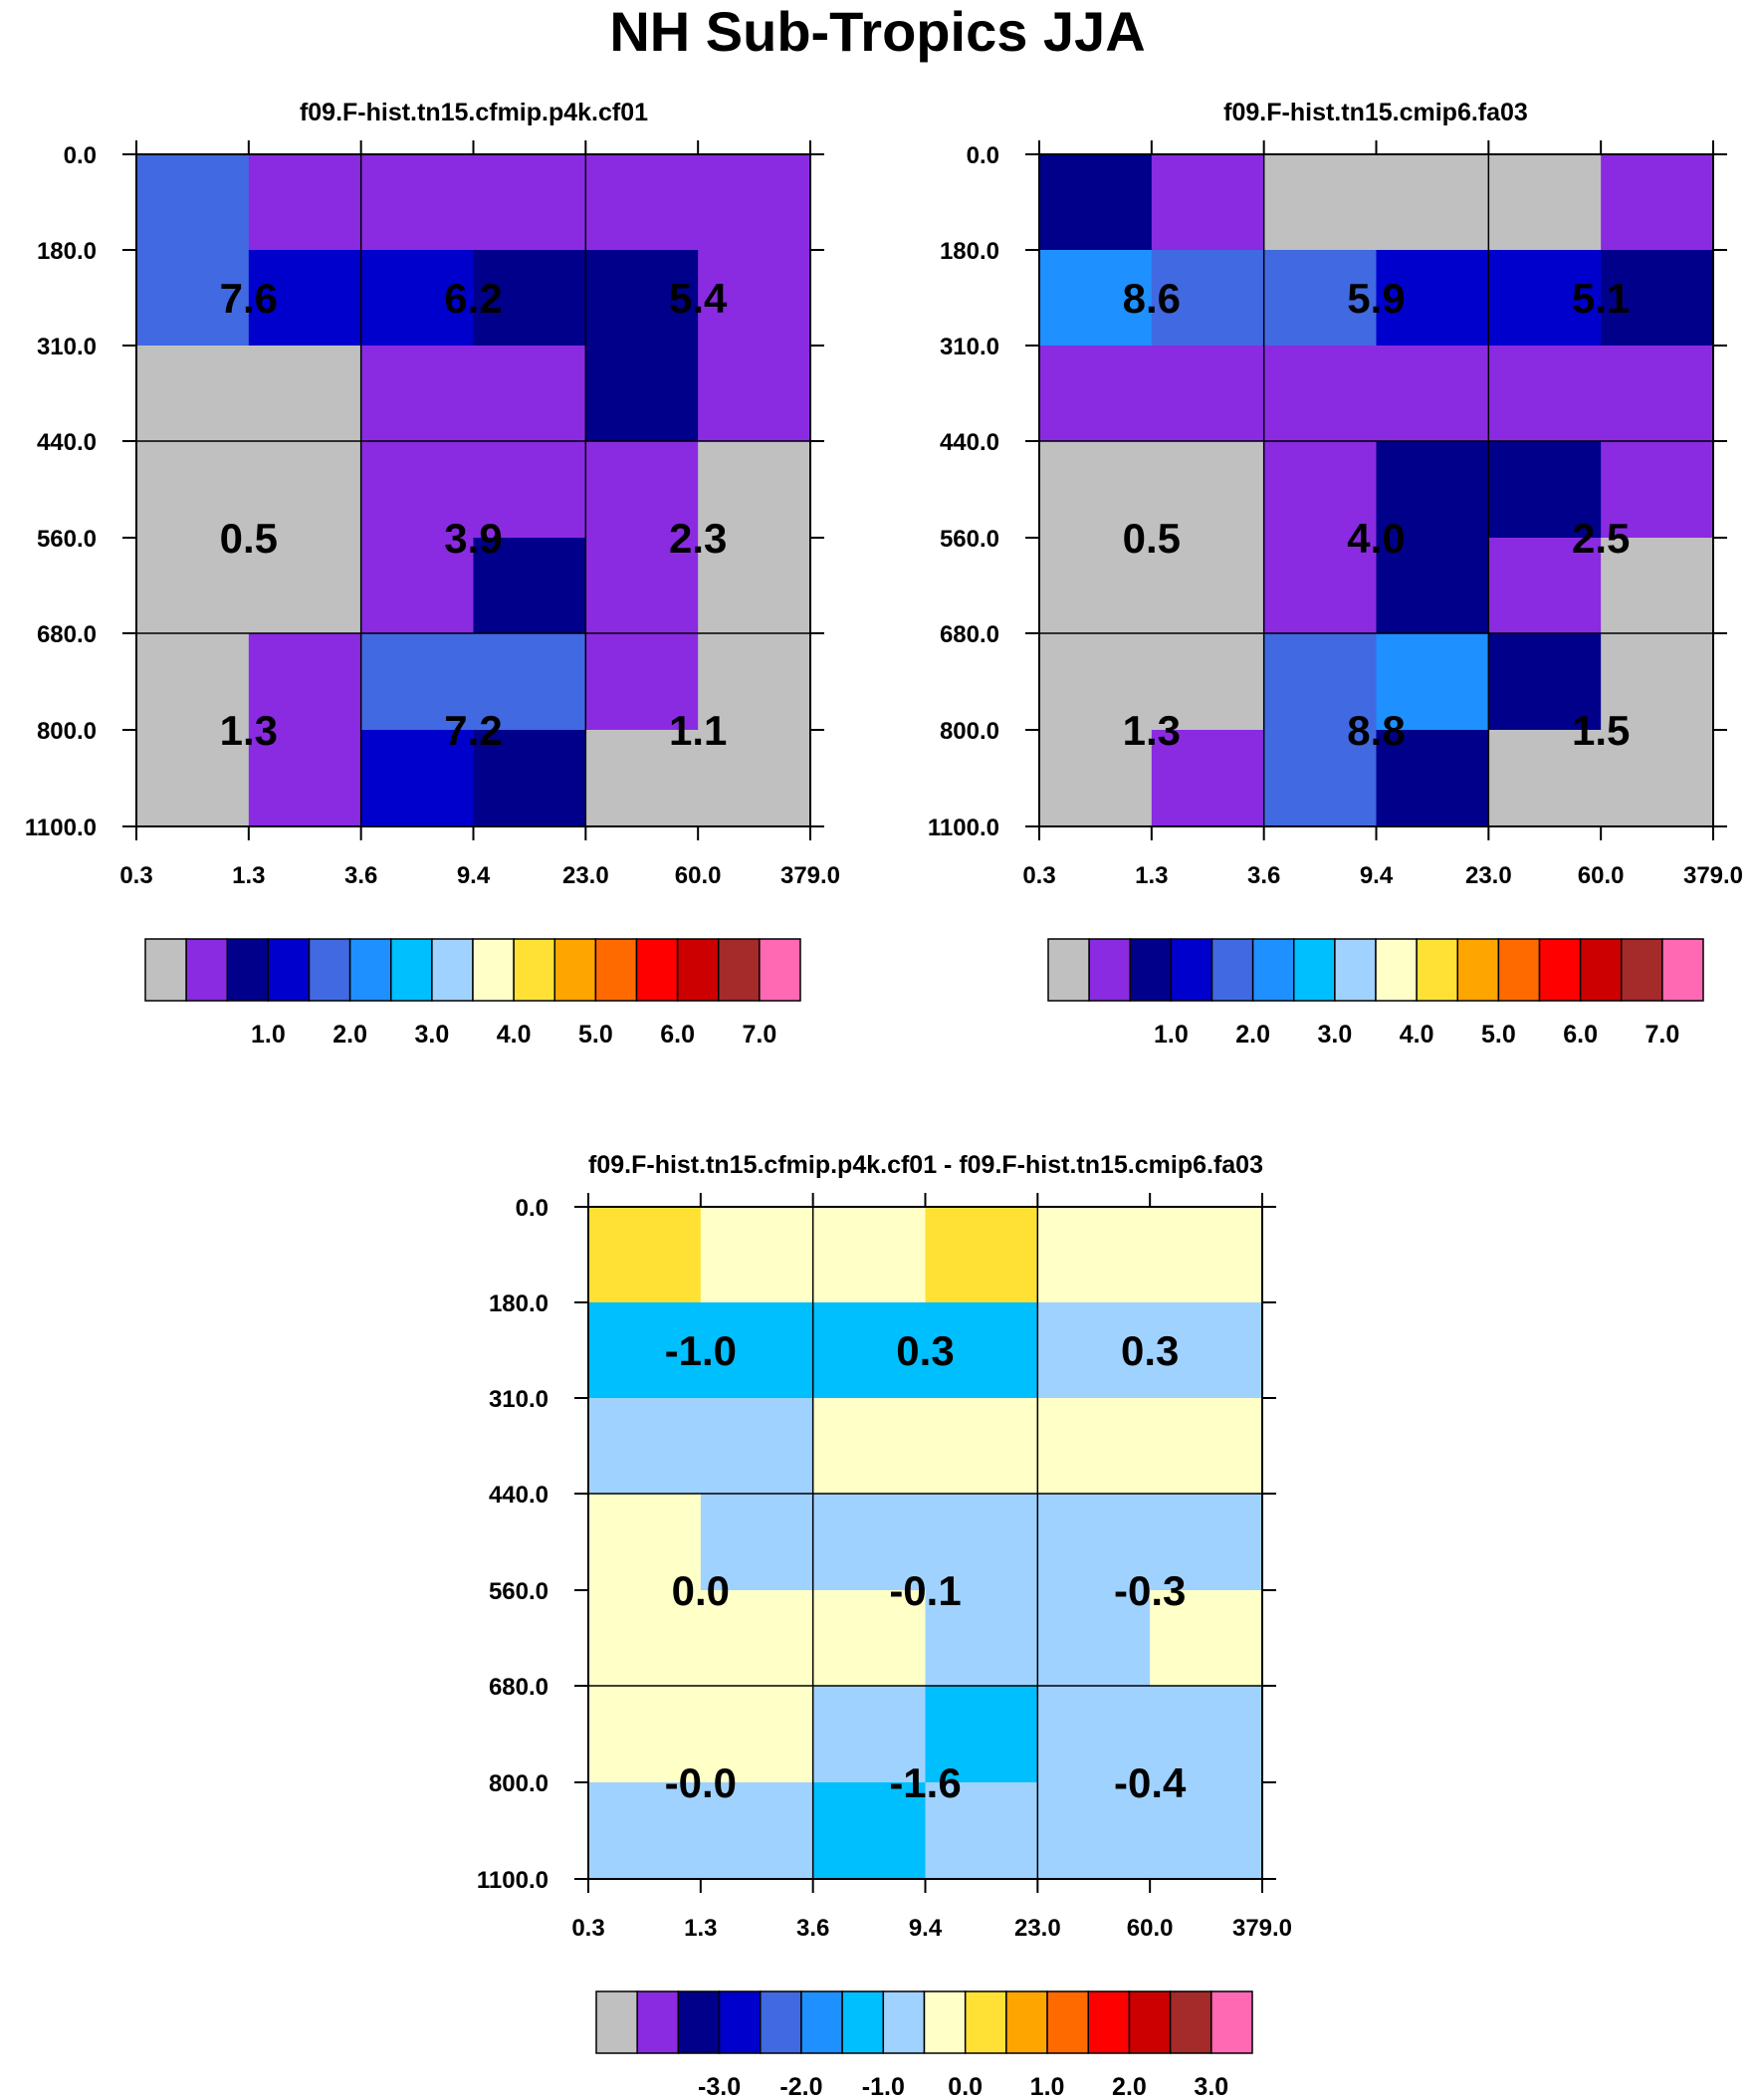 This screenshot has height=2100, width=1755. I want to click on block-value-label: 3.9, so click(473, 538).